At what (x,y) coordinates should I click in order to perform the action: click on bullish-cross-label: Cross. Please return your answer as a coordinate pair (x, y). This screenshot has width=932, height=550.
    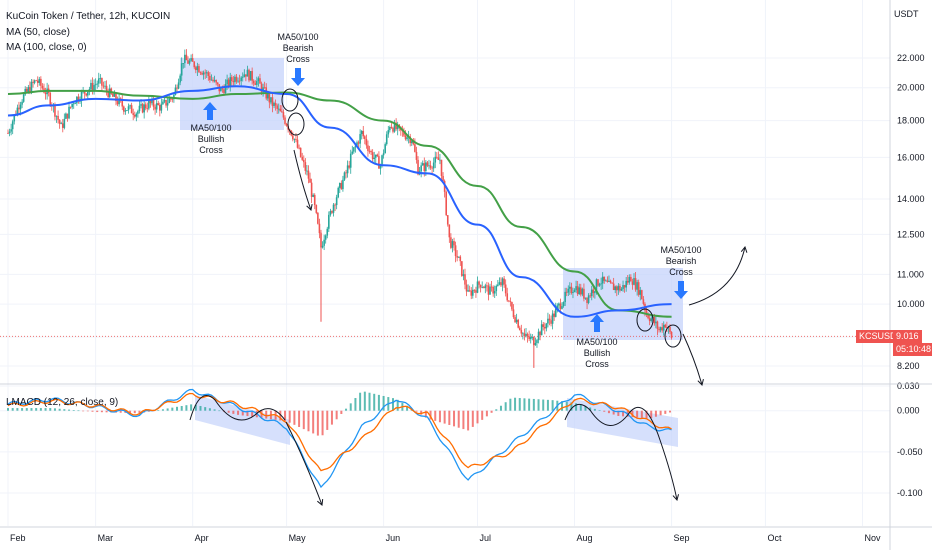
    Looking at the image, I should click on (211, 150).